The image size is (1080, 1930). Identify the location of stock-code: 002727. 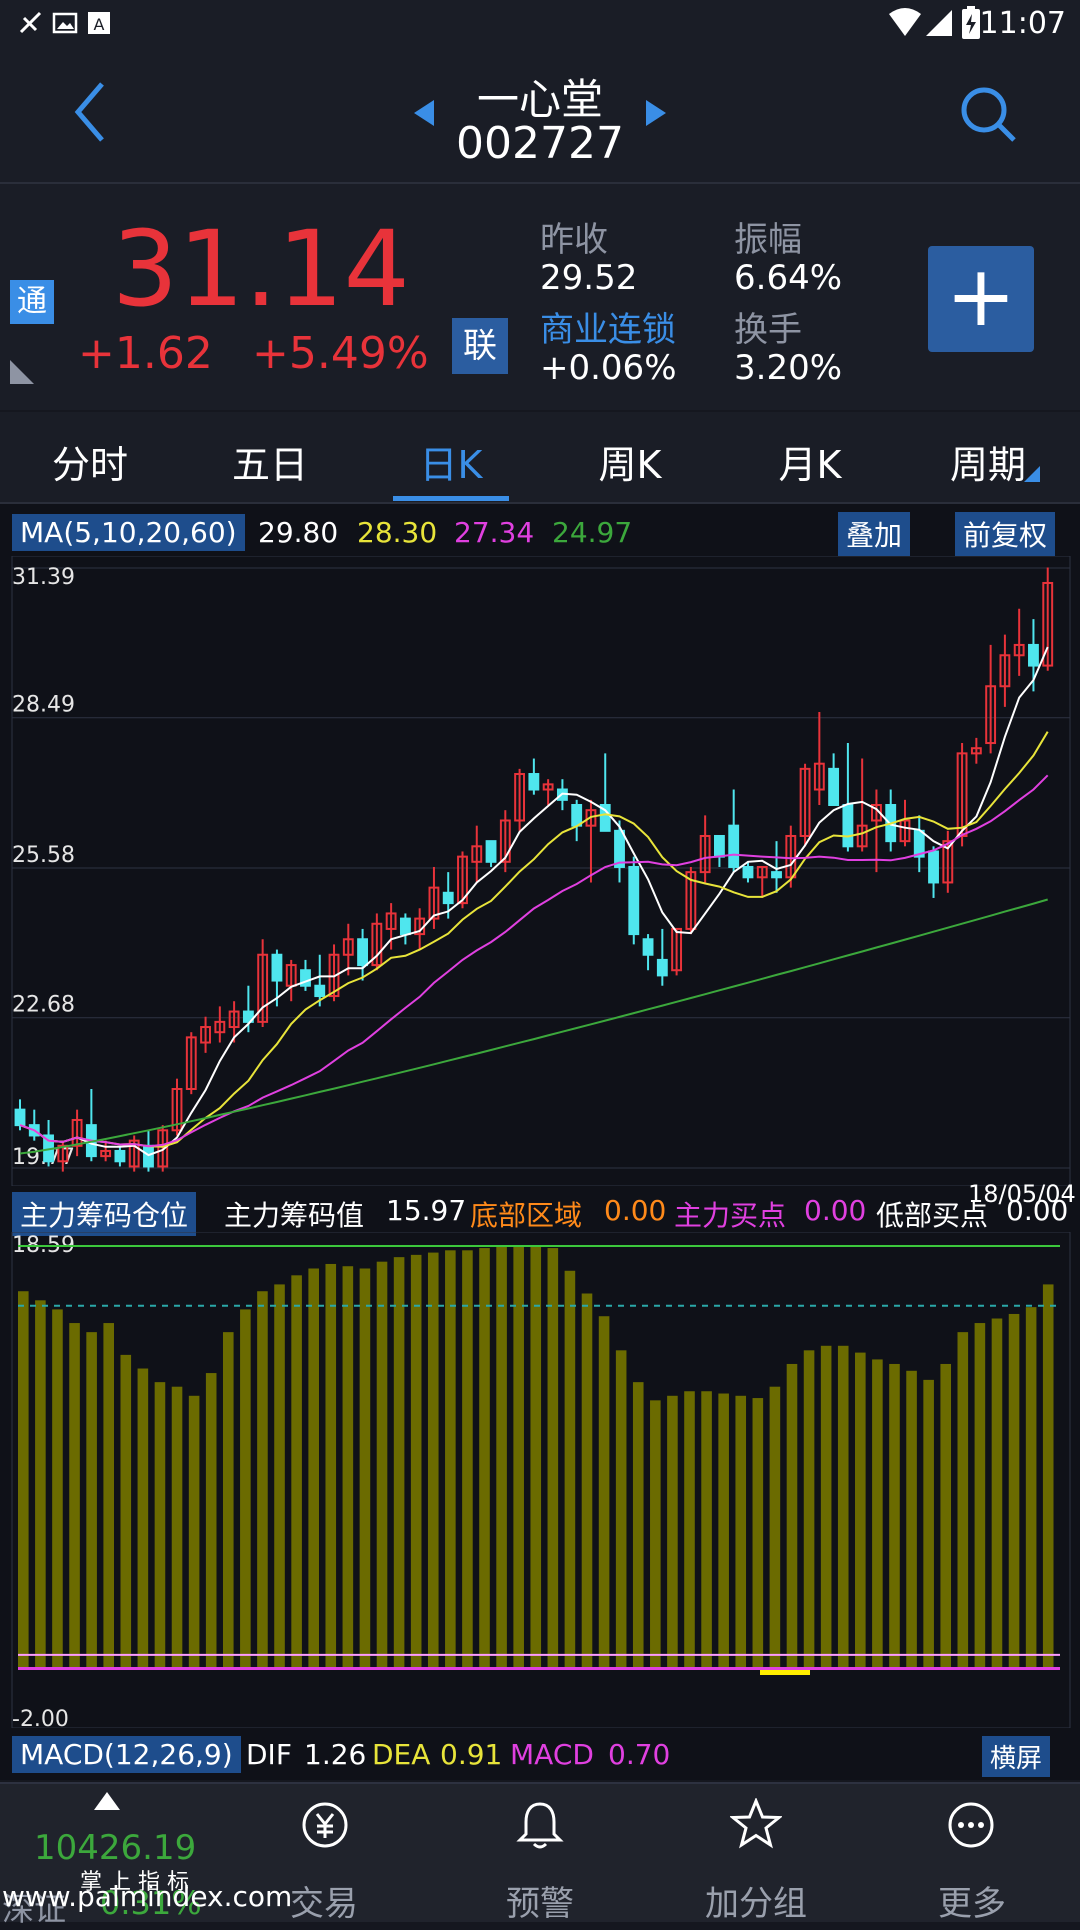
(540, 143).